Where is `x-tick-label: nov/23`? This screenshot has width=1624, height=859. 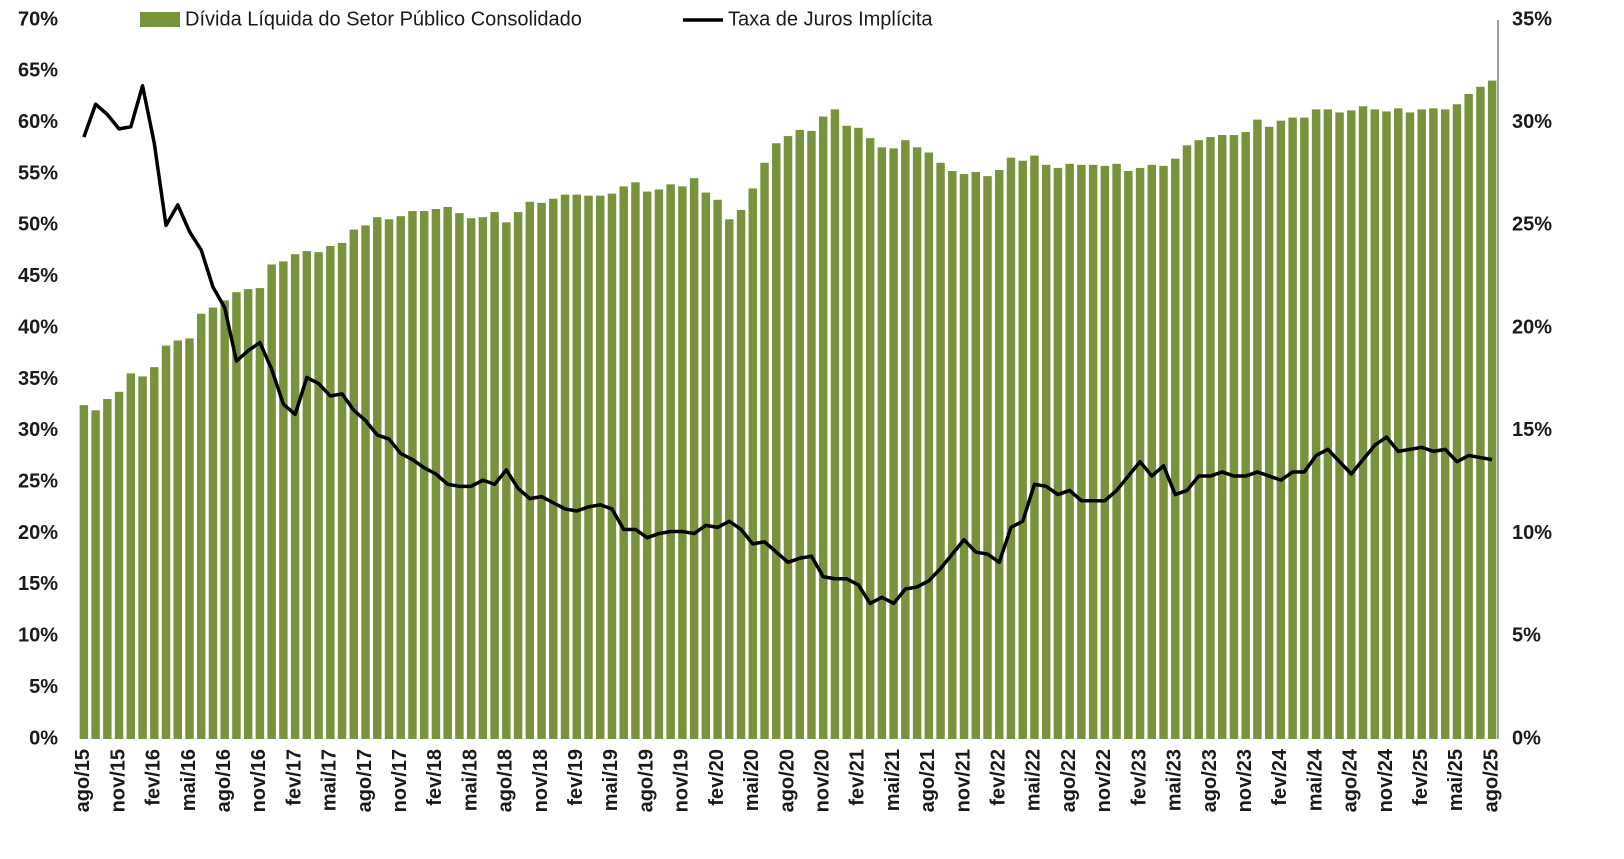 x-tick-label: nov/23 is located at coordinates (1245, 780).